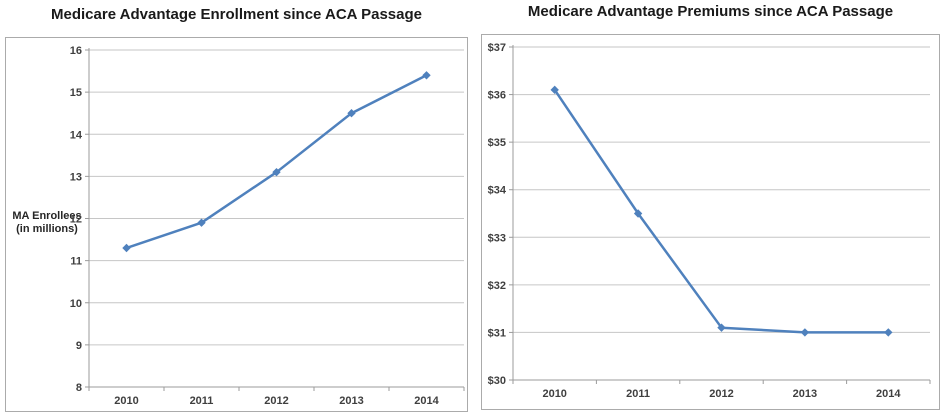 The height and width of the screenshot is (418, 944). I want to click on y-tick-label: 16, so click(76, 51).